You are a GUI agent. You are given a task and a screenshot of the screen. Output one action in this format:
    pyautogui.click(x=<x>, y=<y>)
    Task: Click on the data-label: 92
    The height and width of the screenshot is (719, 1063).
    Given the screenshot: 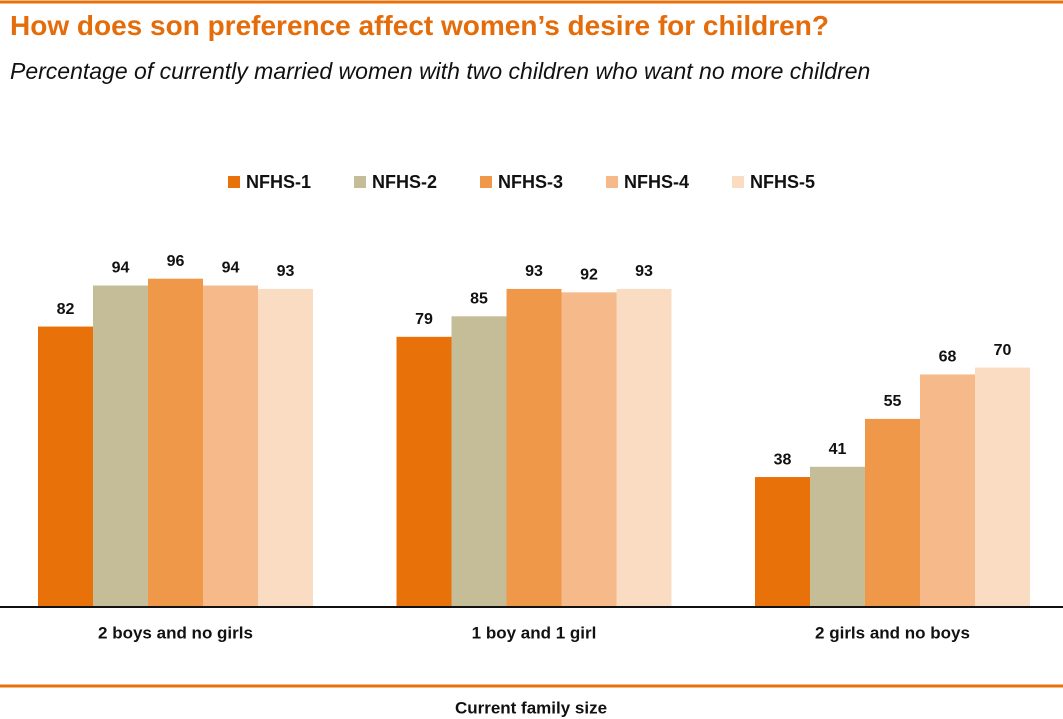 What is the action you would take?
    pyautogui.click(x=589, y=275)
    